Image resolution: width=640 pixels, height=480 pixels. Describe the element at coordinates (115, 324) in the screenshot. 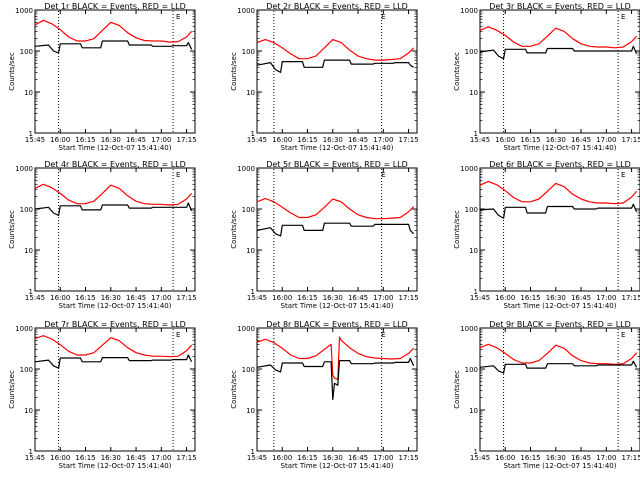

I see `panel-title: Det 7r BLACK = Events, RED = LLD` at that location.